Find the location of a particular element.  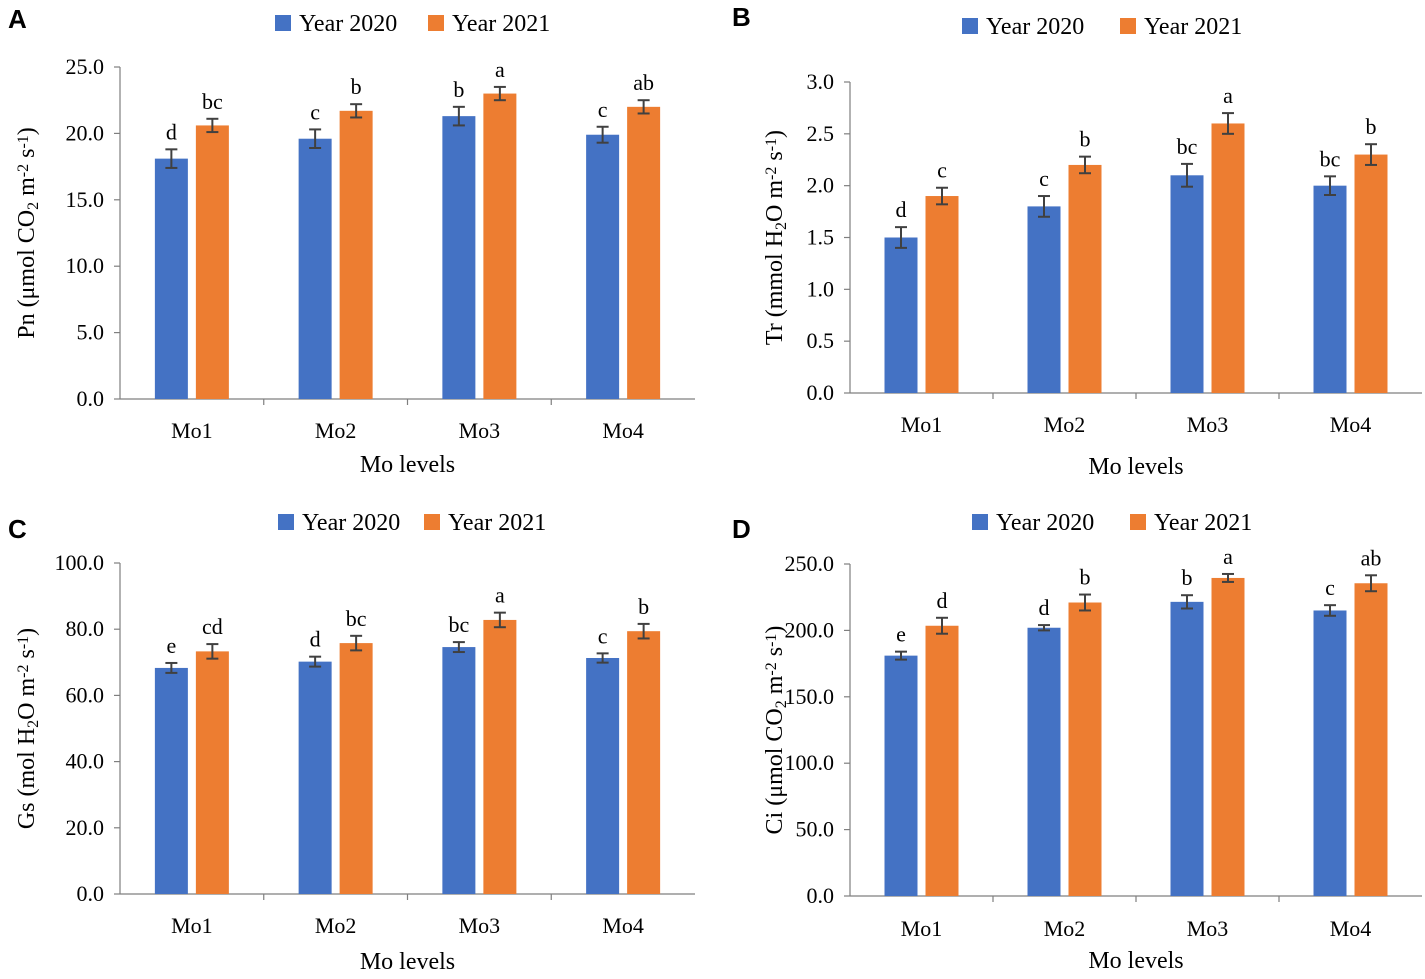

y-tick-label: 15.0 is located at coordinates (85, 199).